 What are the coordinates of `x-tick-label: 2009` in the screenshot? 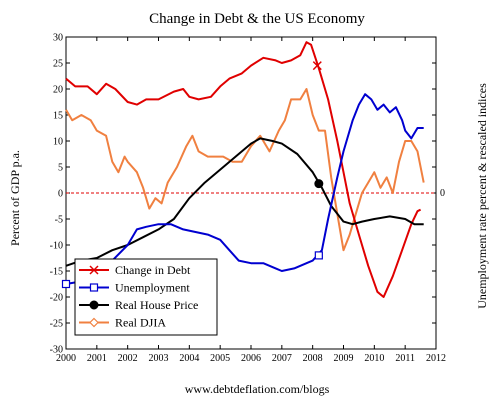 It's located at (344, 358).